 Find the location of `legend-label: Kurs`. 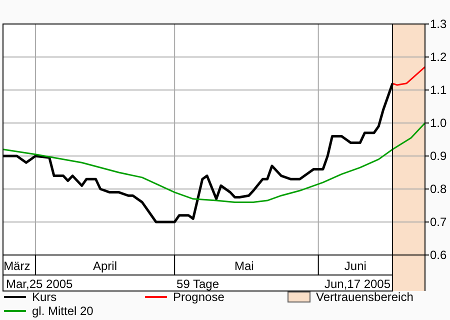

legend-label: Kurs is located at coordinates (44, 297).